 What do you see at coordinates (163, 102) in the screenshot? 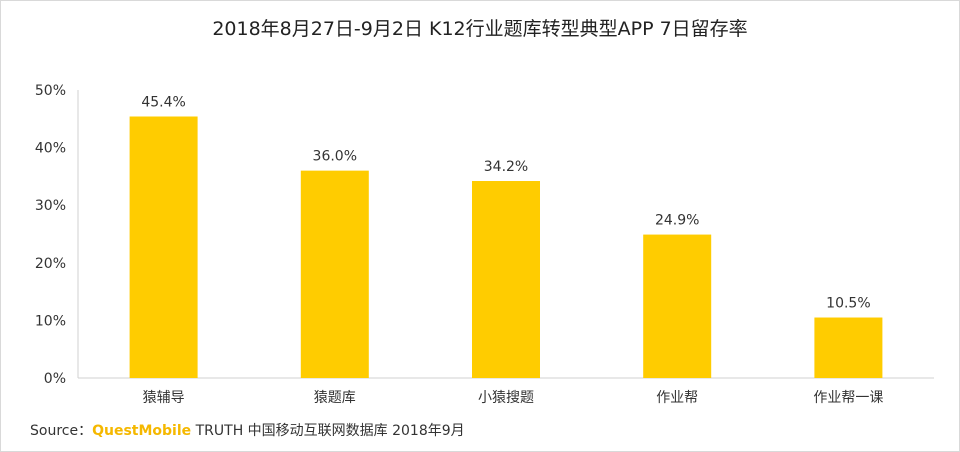
I see `data-label: 45.4%` at bounding box center [163, 102].